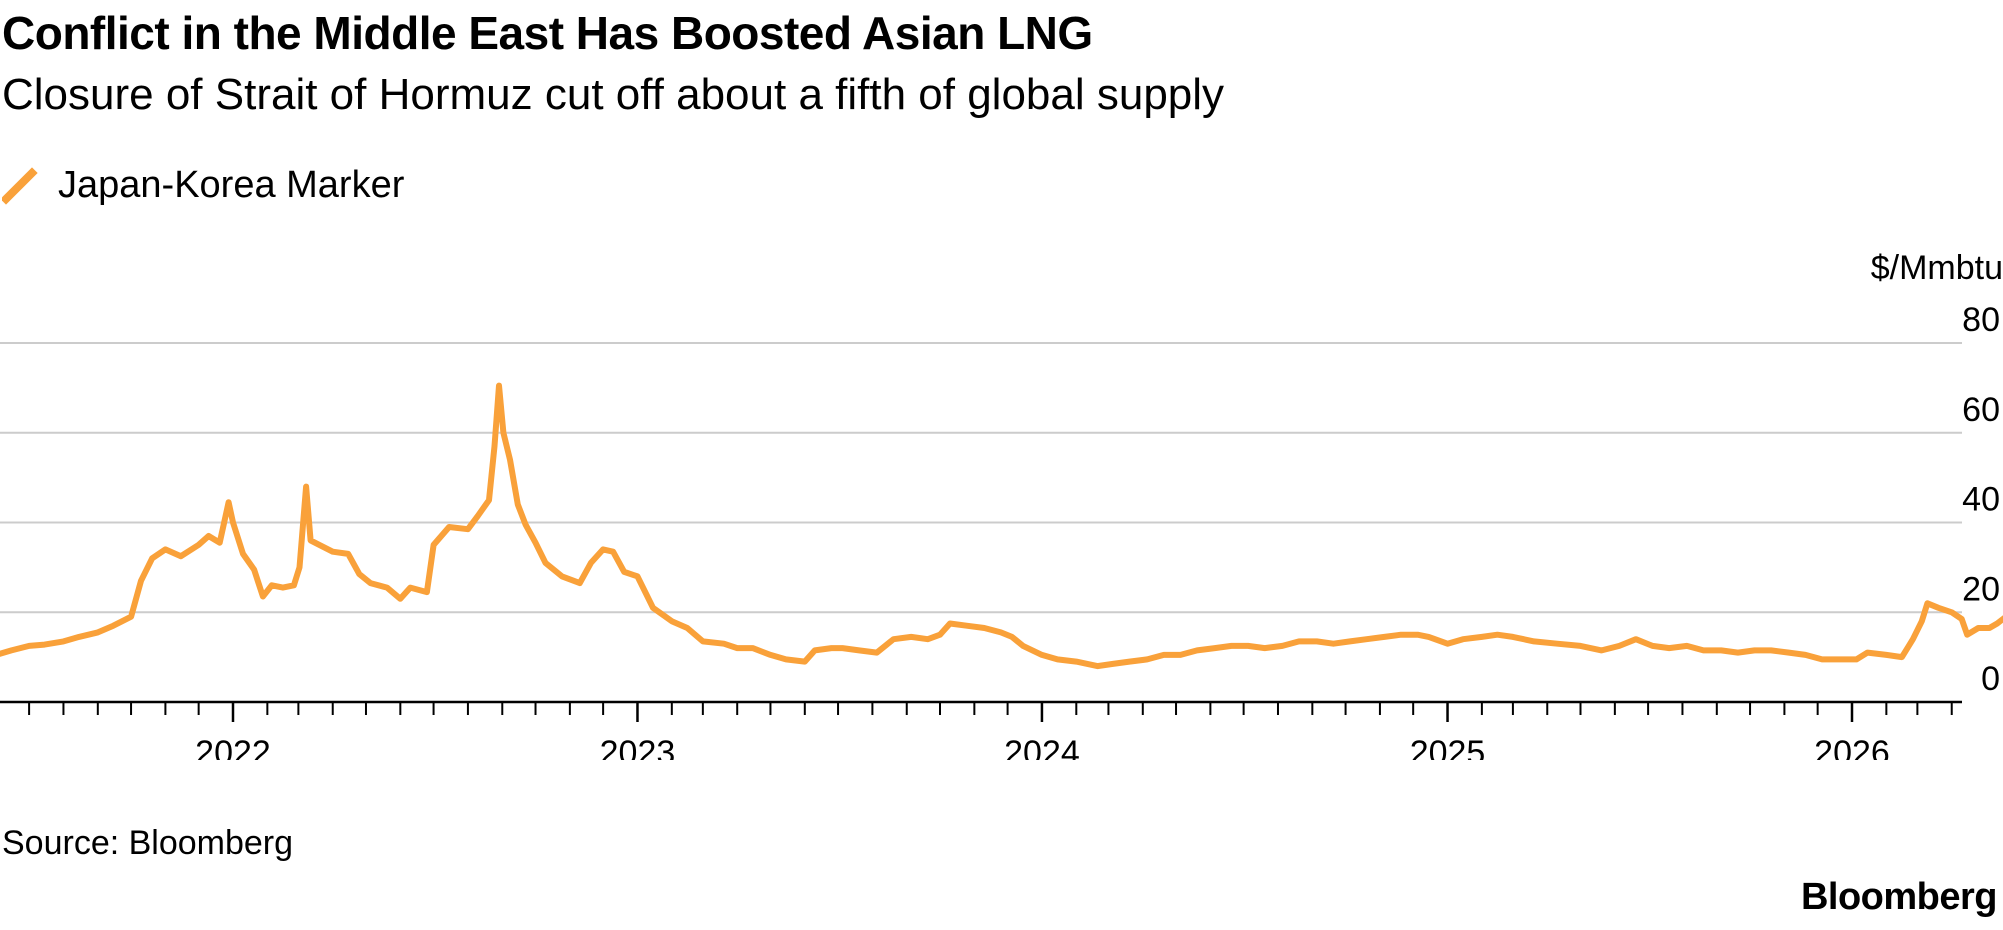 This screenshot has width=2003, height=930. What do you see at coordinates (1990, 679) in the screenshot?
I see `y-tick-label: 0` at bounding box center [1990, 679].